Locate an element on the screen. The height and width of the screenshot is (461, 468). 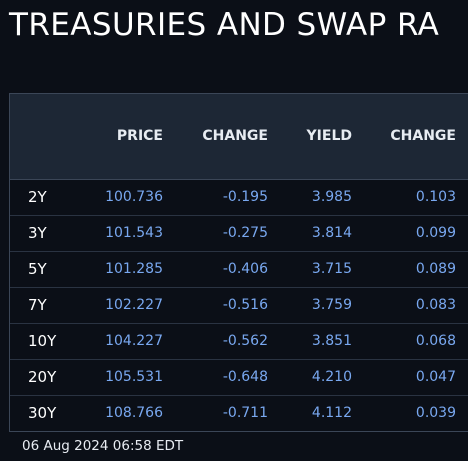
yield-value: 3.715 is located at coordinates (331, 269).